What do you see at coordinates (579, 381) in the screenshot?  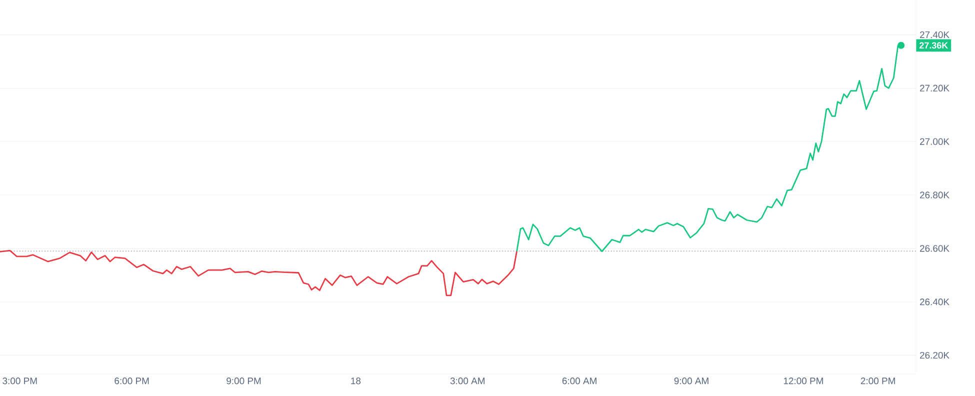 I see `x-tick-label: 6:00 AM` at bounding box center [579, 381].